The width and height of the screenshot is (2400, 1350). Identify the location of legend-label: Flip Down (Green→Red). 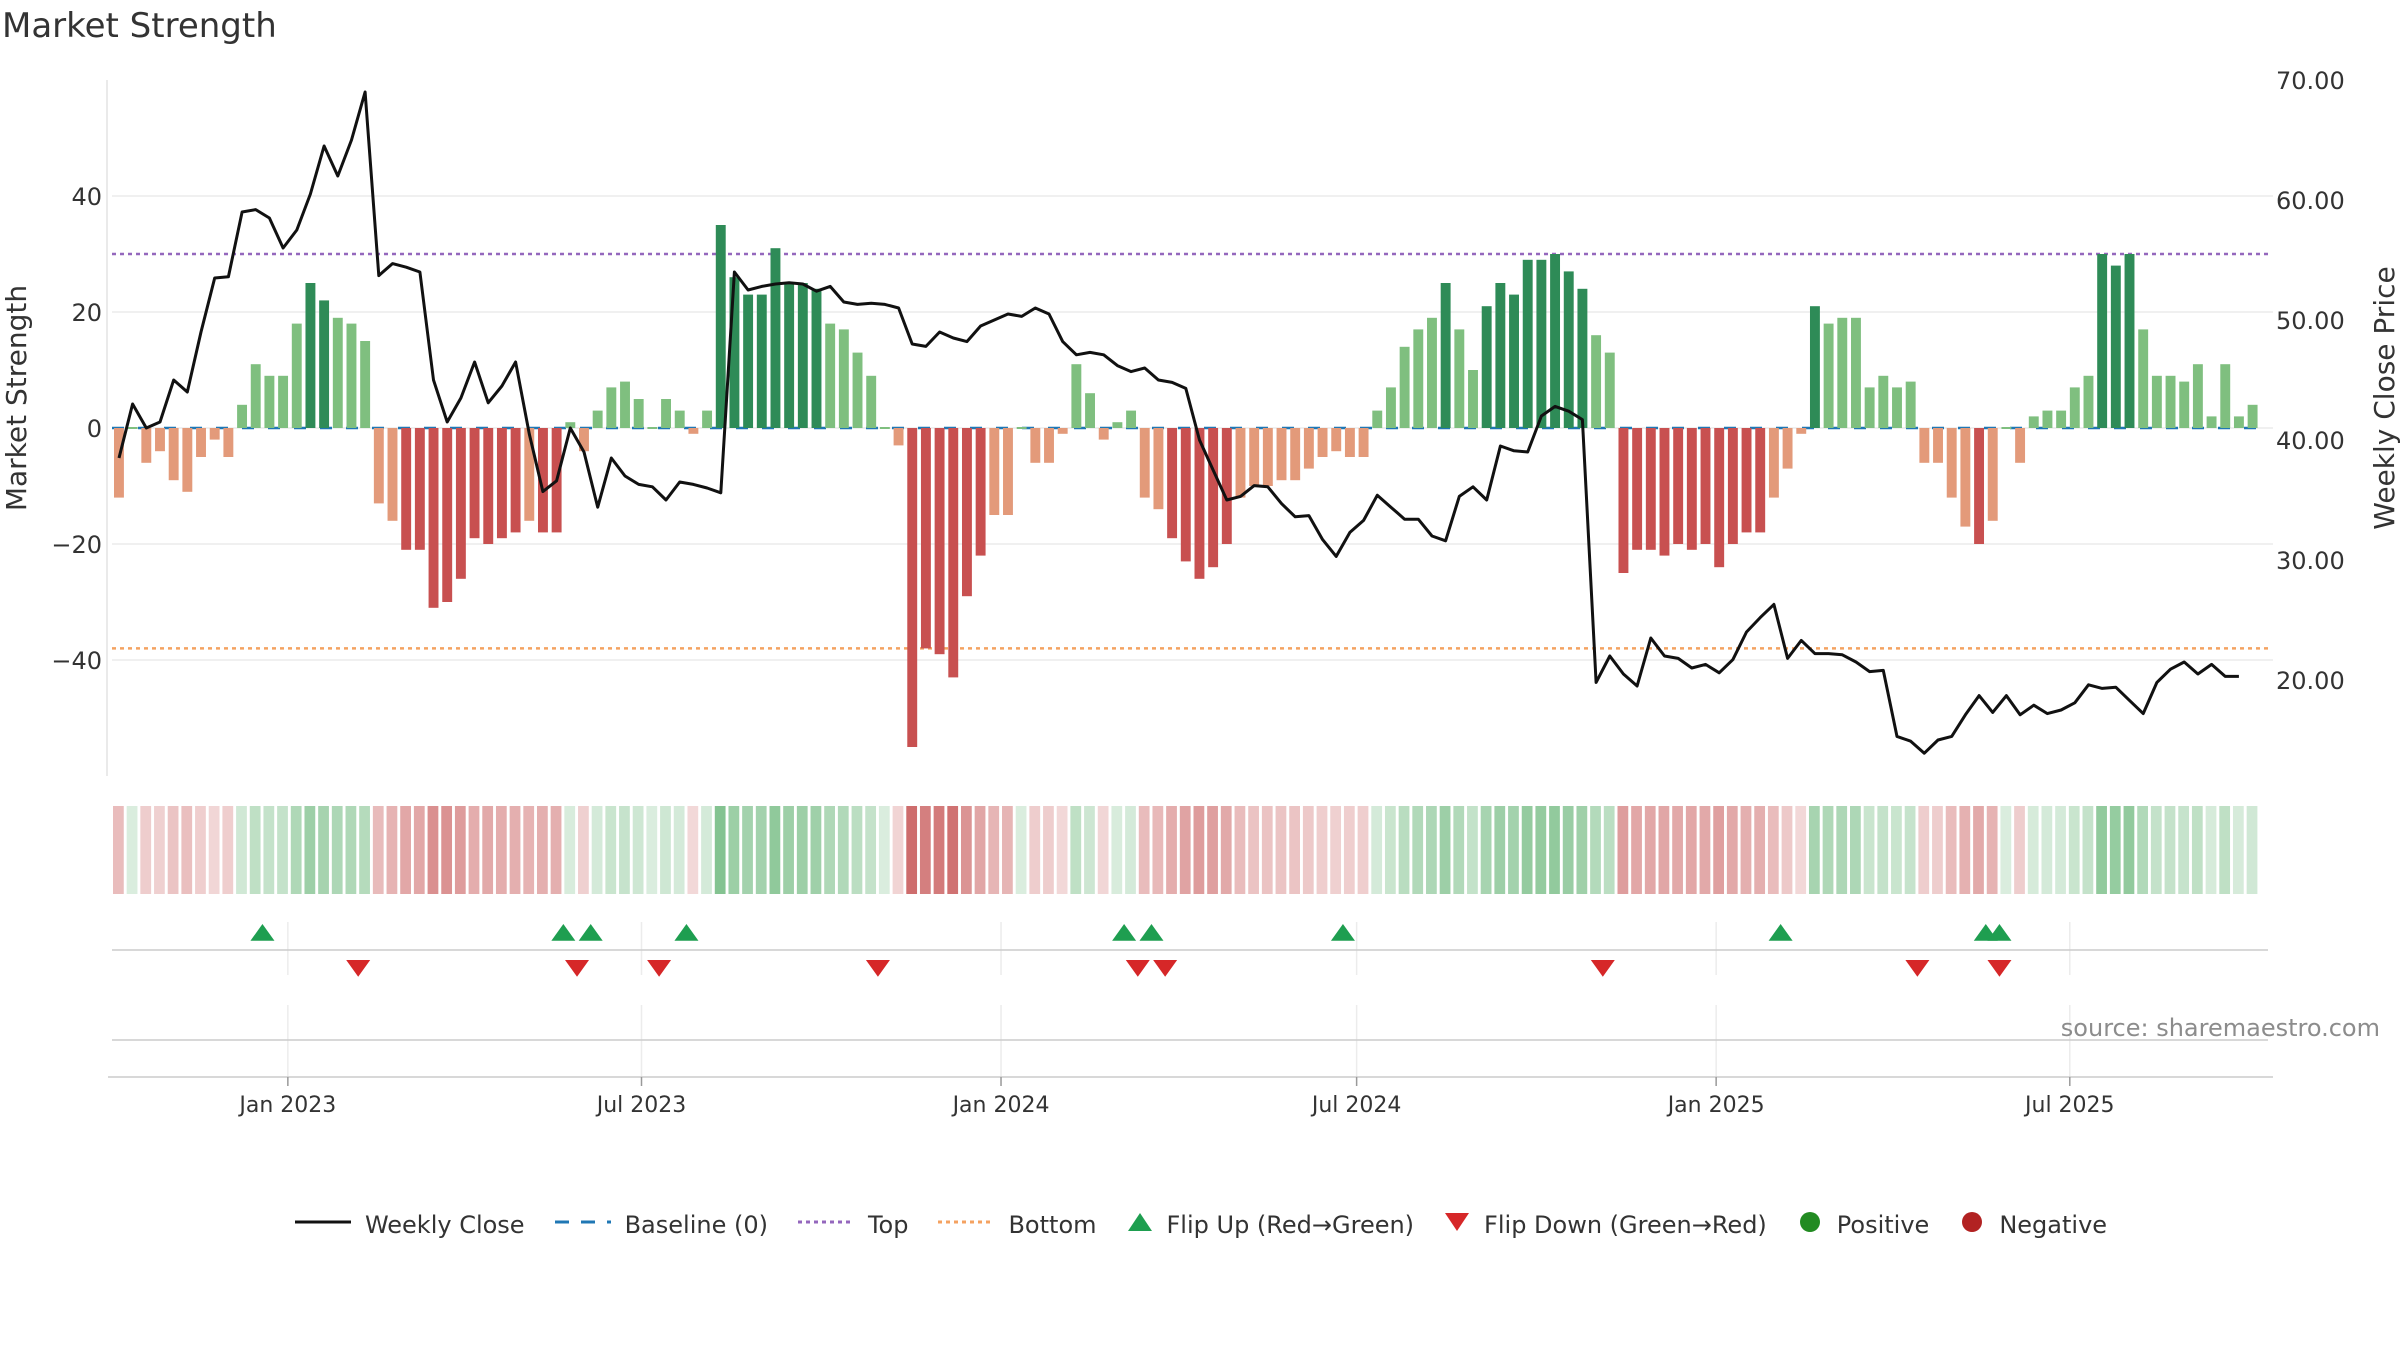
(1625, 1225).